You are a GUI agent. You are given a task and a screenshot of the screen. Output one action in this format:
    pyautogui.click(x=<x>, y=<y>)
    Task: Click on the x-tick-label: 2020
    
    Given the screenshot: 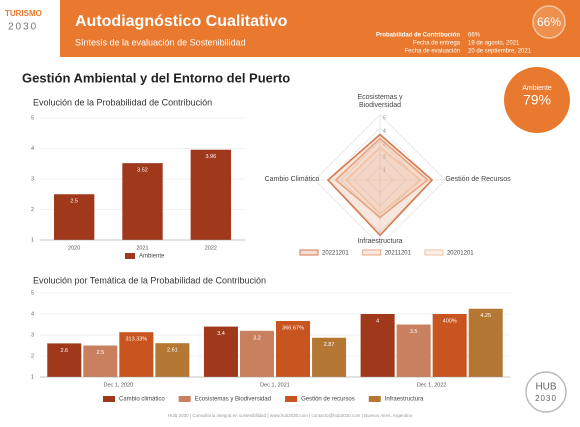 What is the action you would take?
    pyautogui.click(x=74, y=248)
    